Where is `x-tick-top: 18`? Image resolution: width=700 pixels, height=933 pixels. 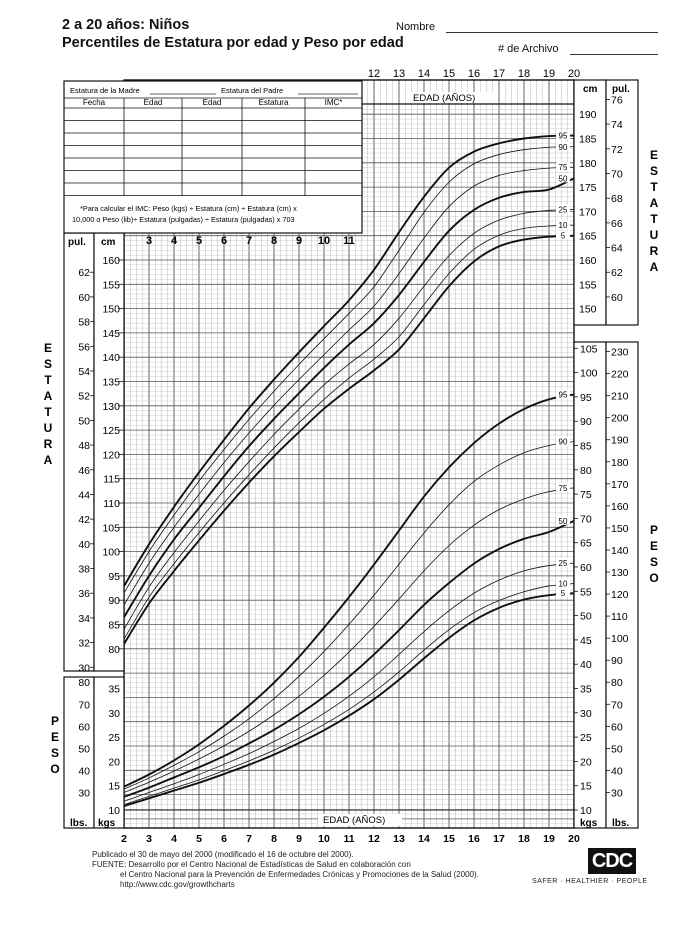
x-tick-top: 18 is located at coordinates (524, 74).